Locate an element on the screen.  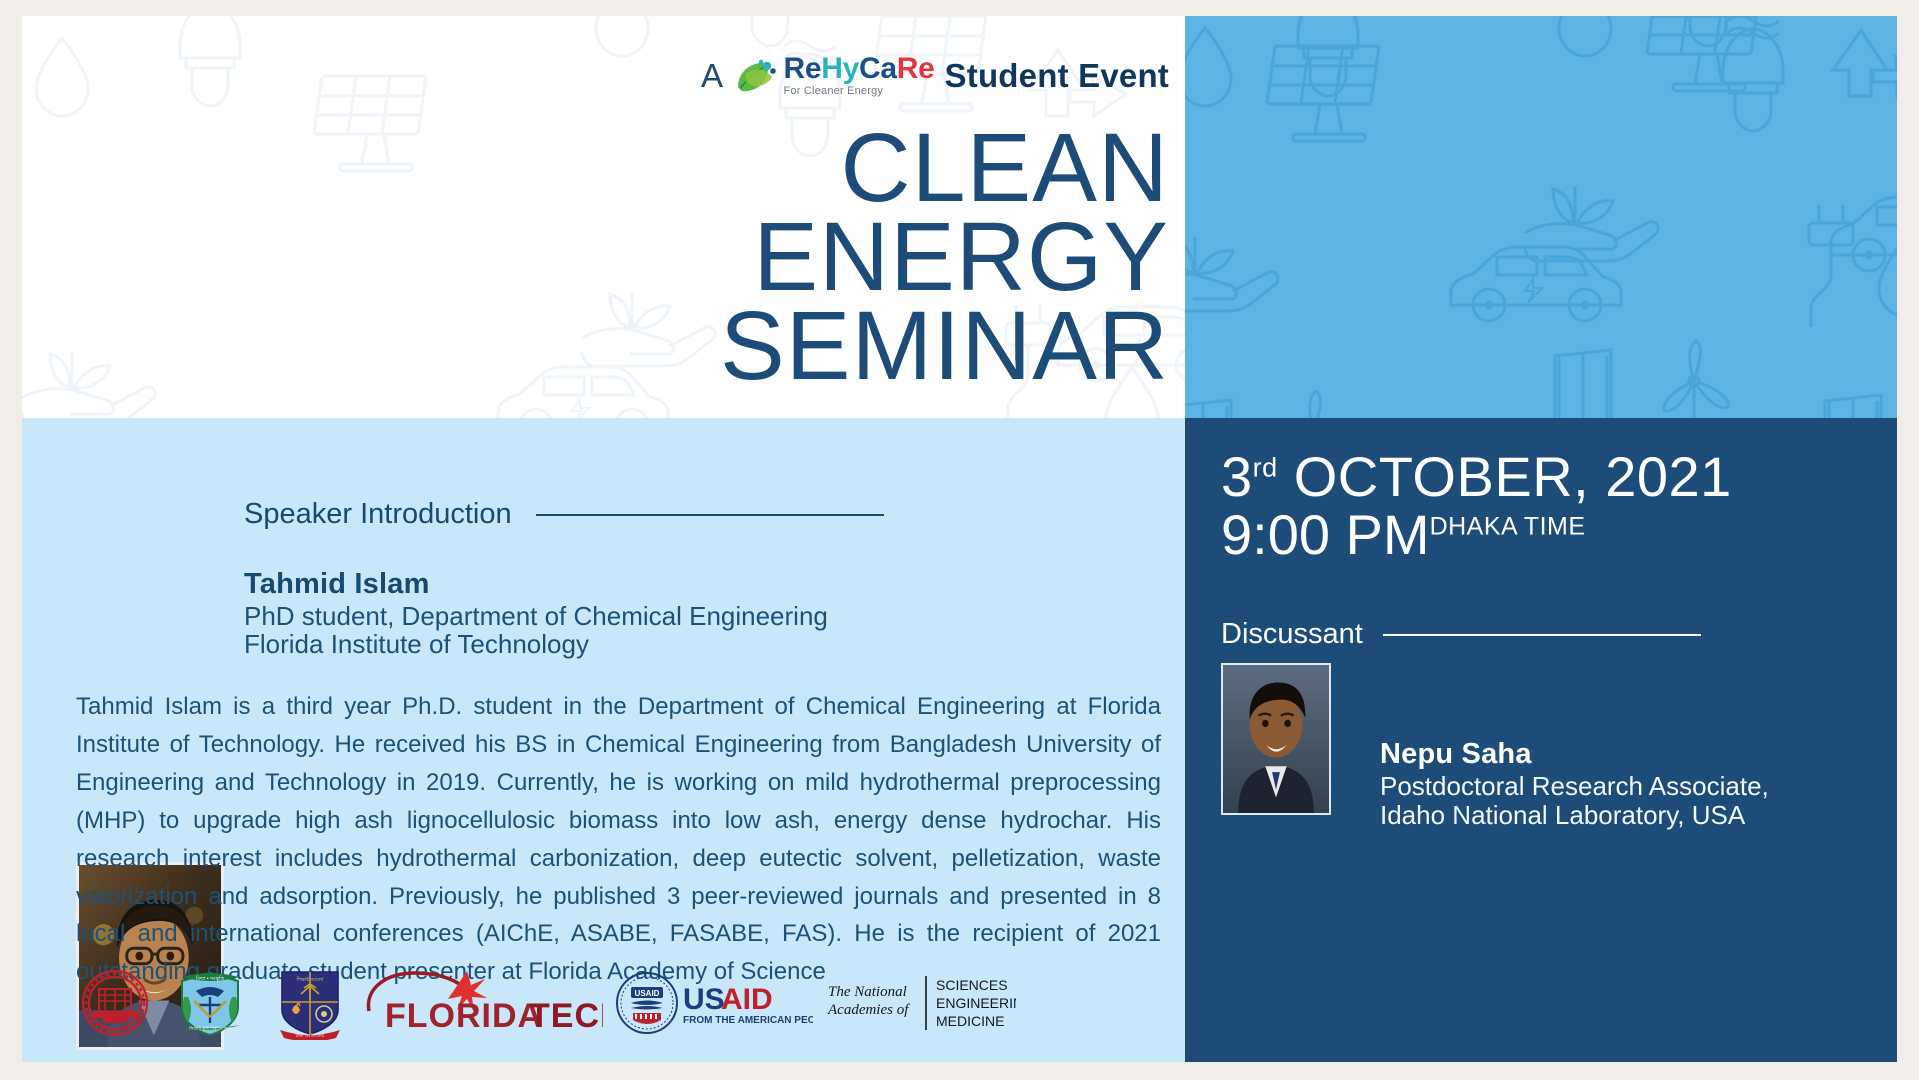
svg-text: SCIENCES is located at coordinates (972, 985).